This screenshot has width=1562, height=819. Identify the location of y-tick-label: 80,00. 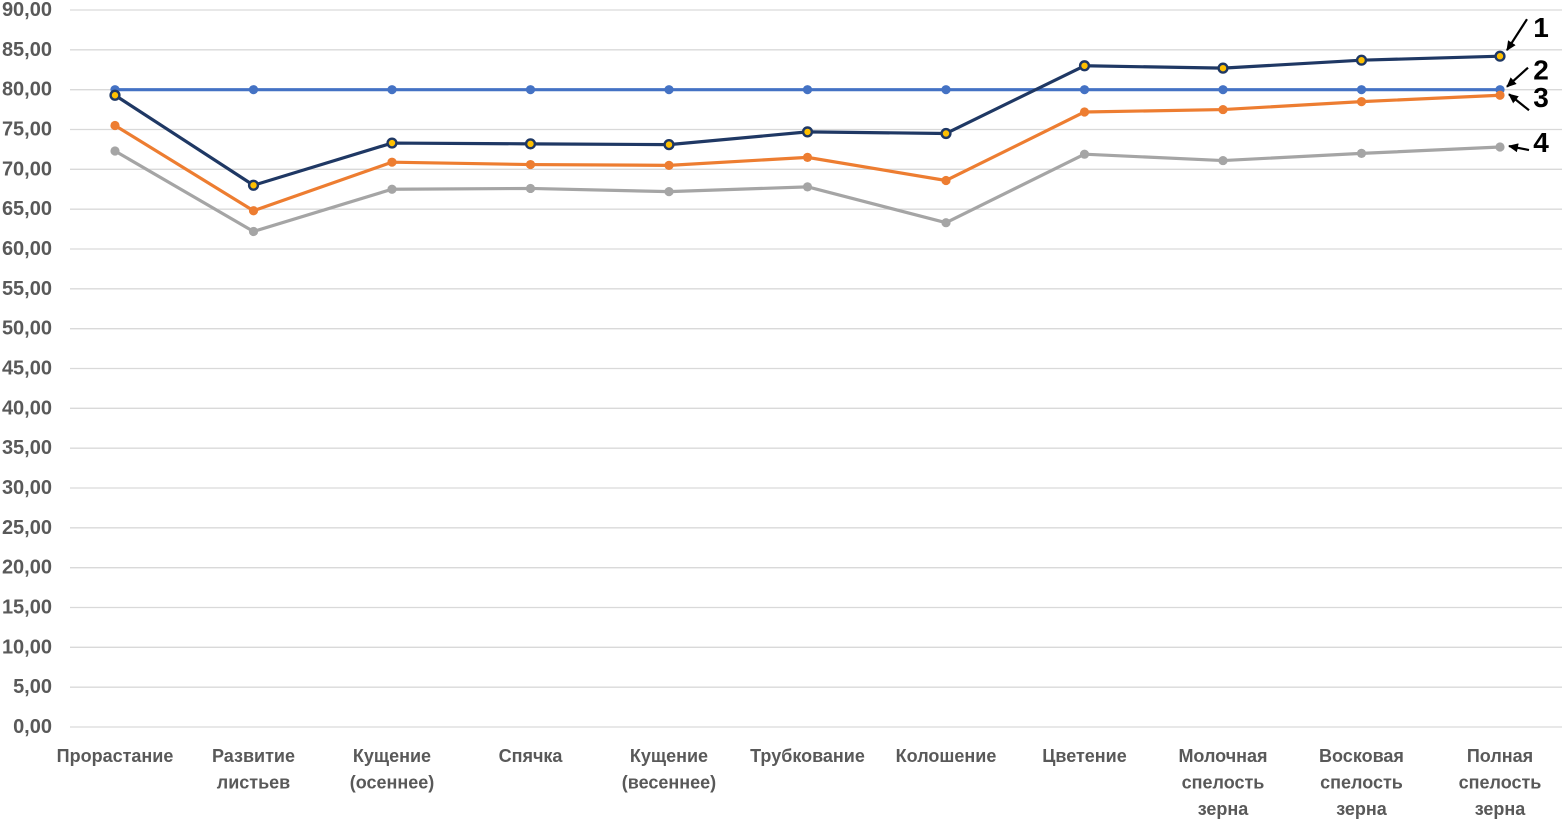
(27, 90).